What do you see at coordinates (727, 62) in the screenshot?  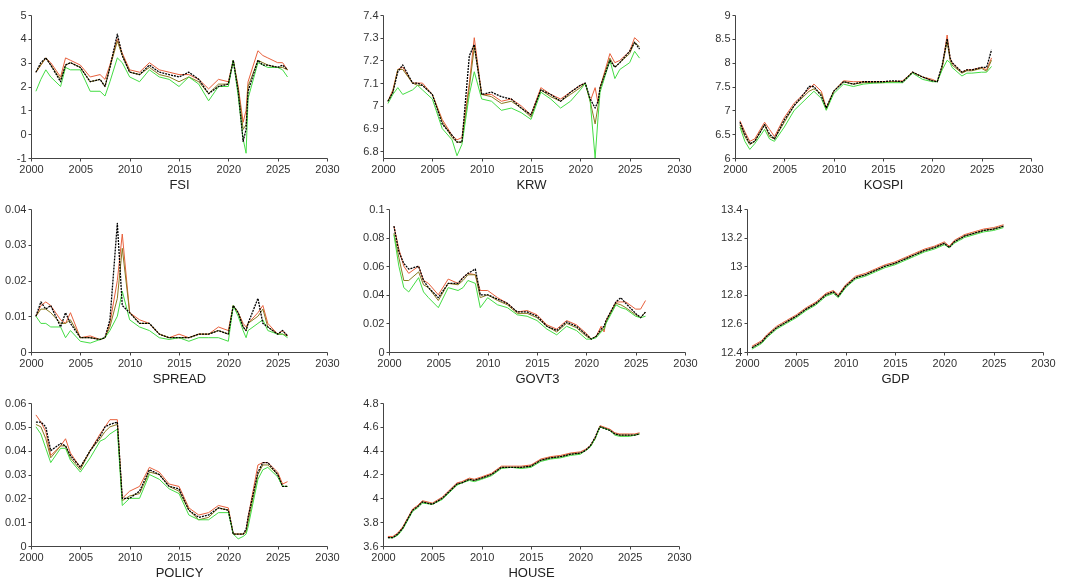 I see `y-tick-label: 8` at bounding box center [727, 62].